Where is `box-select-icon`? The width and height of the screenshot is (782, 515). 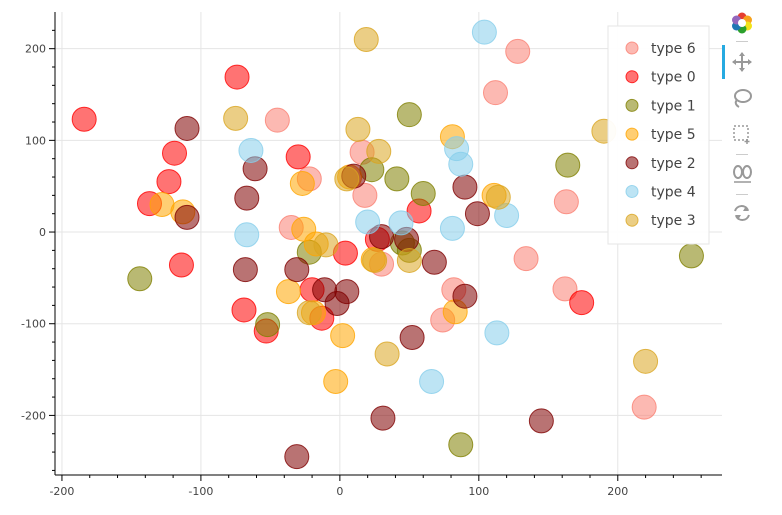 box-select-icon is located at coordinates (742, 134).